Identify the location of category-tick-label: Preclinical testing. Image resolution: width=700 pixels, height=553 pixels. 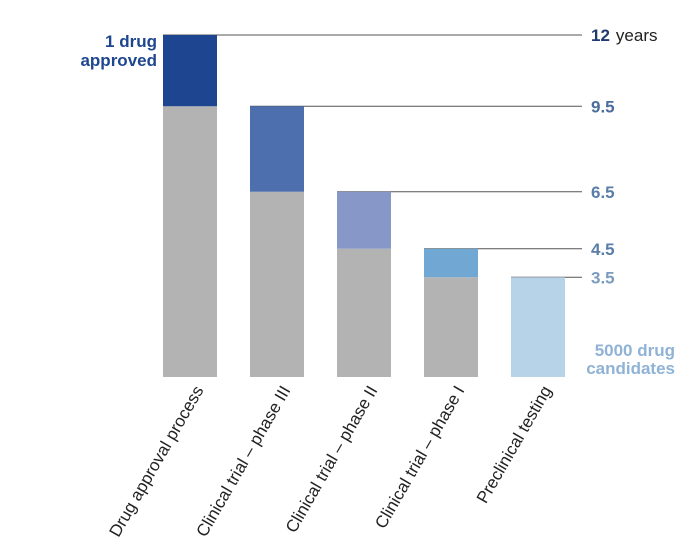
(514, 445).